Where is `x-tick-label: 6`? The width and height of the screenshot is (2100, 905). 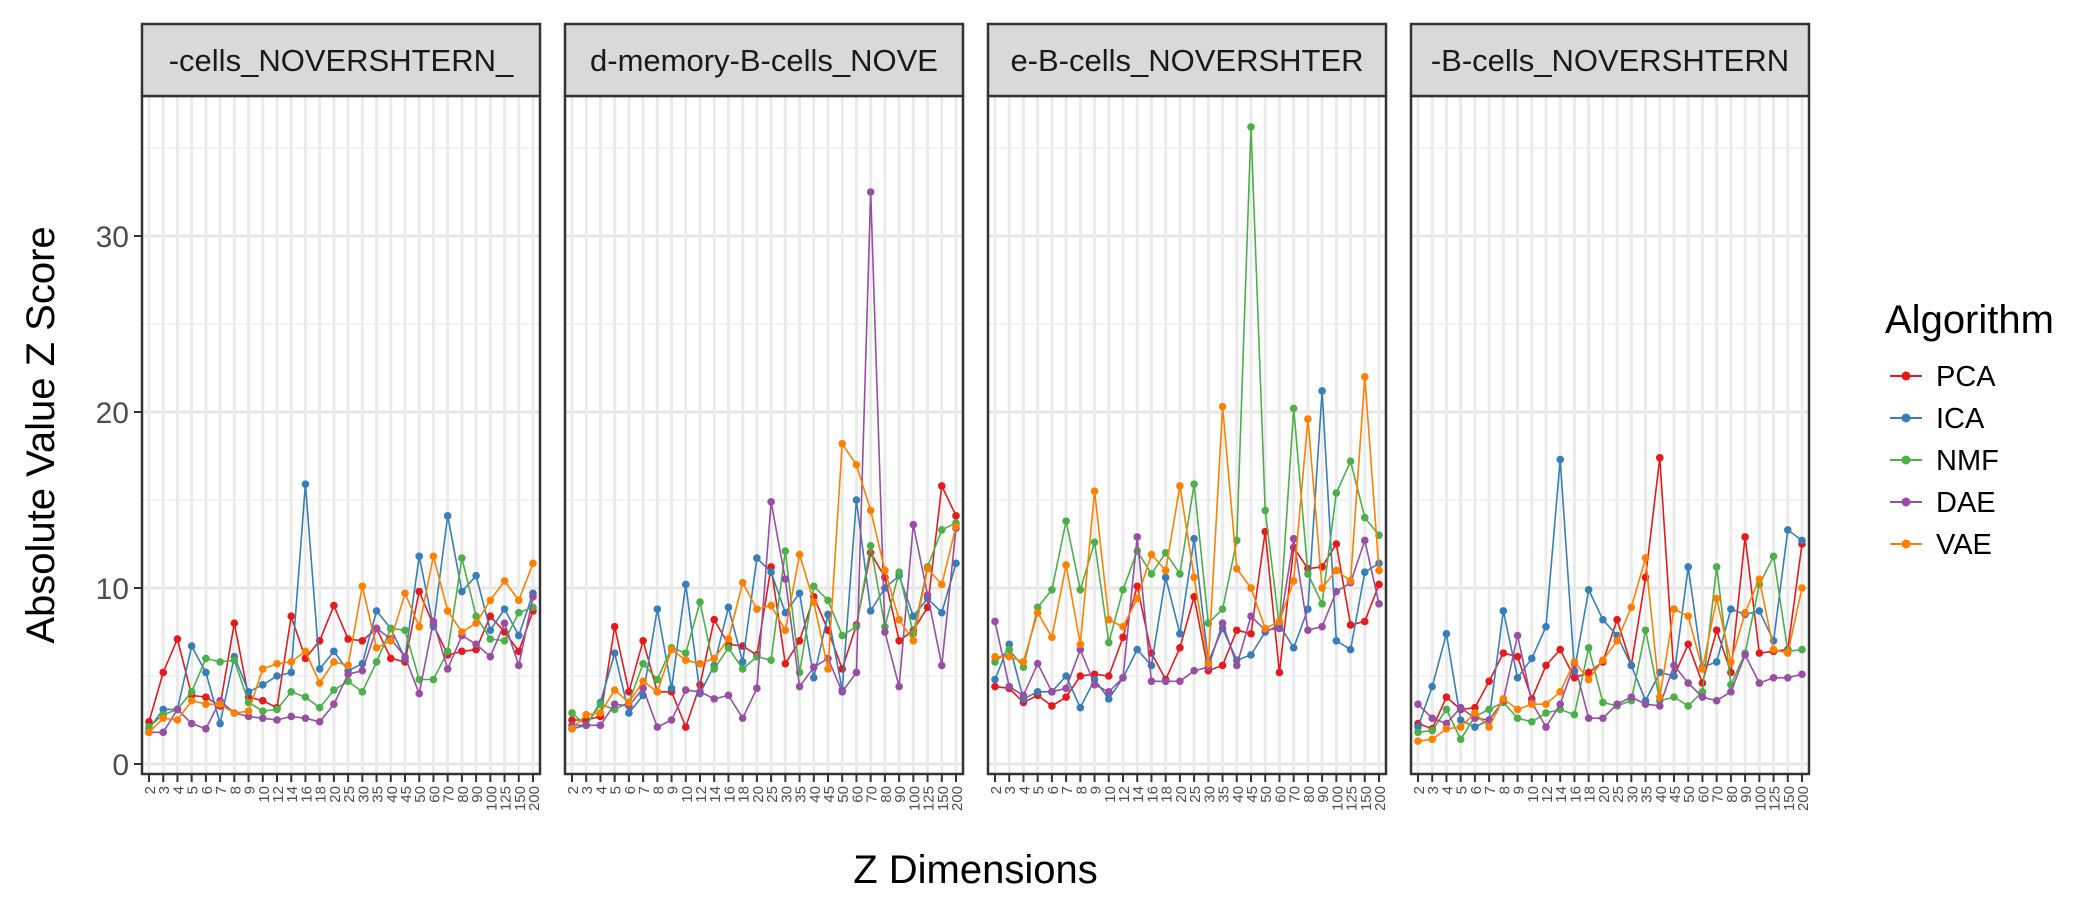 x-tick-label: 6 is located at coordinates (1053, 790).